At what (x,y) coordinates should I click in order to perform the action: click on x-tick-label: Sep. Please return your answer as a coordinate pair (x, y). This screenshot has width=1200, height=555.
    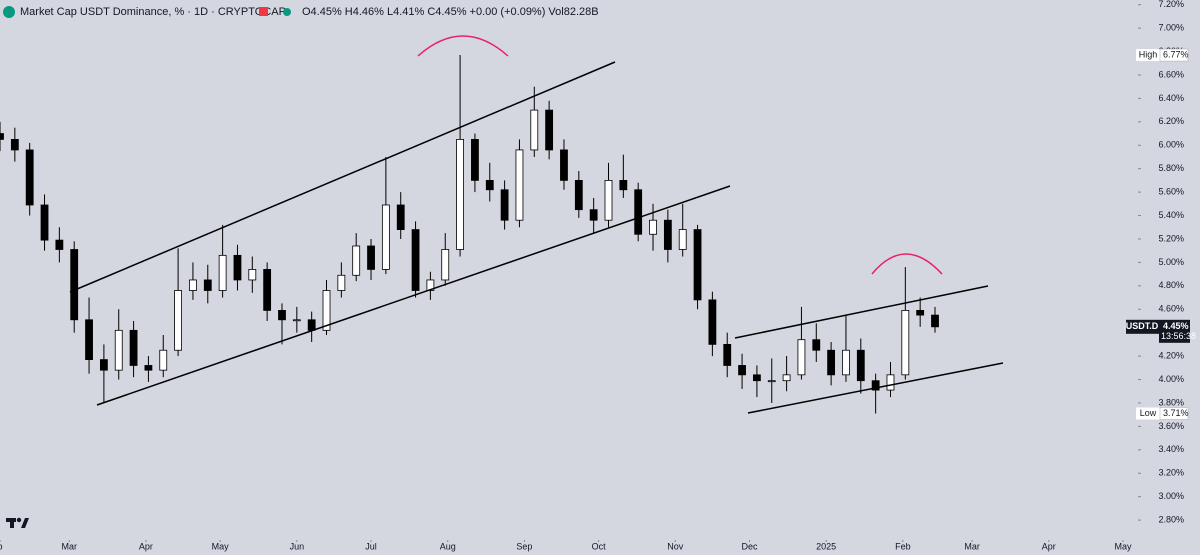
    Looking at the image, I should click on (524, 546).